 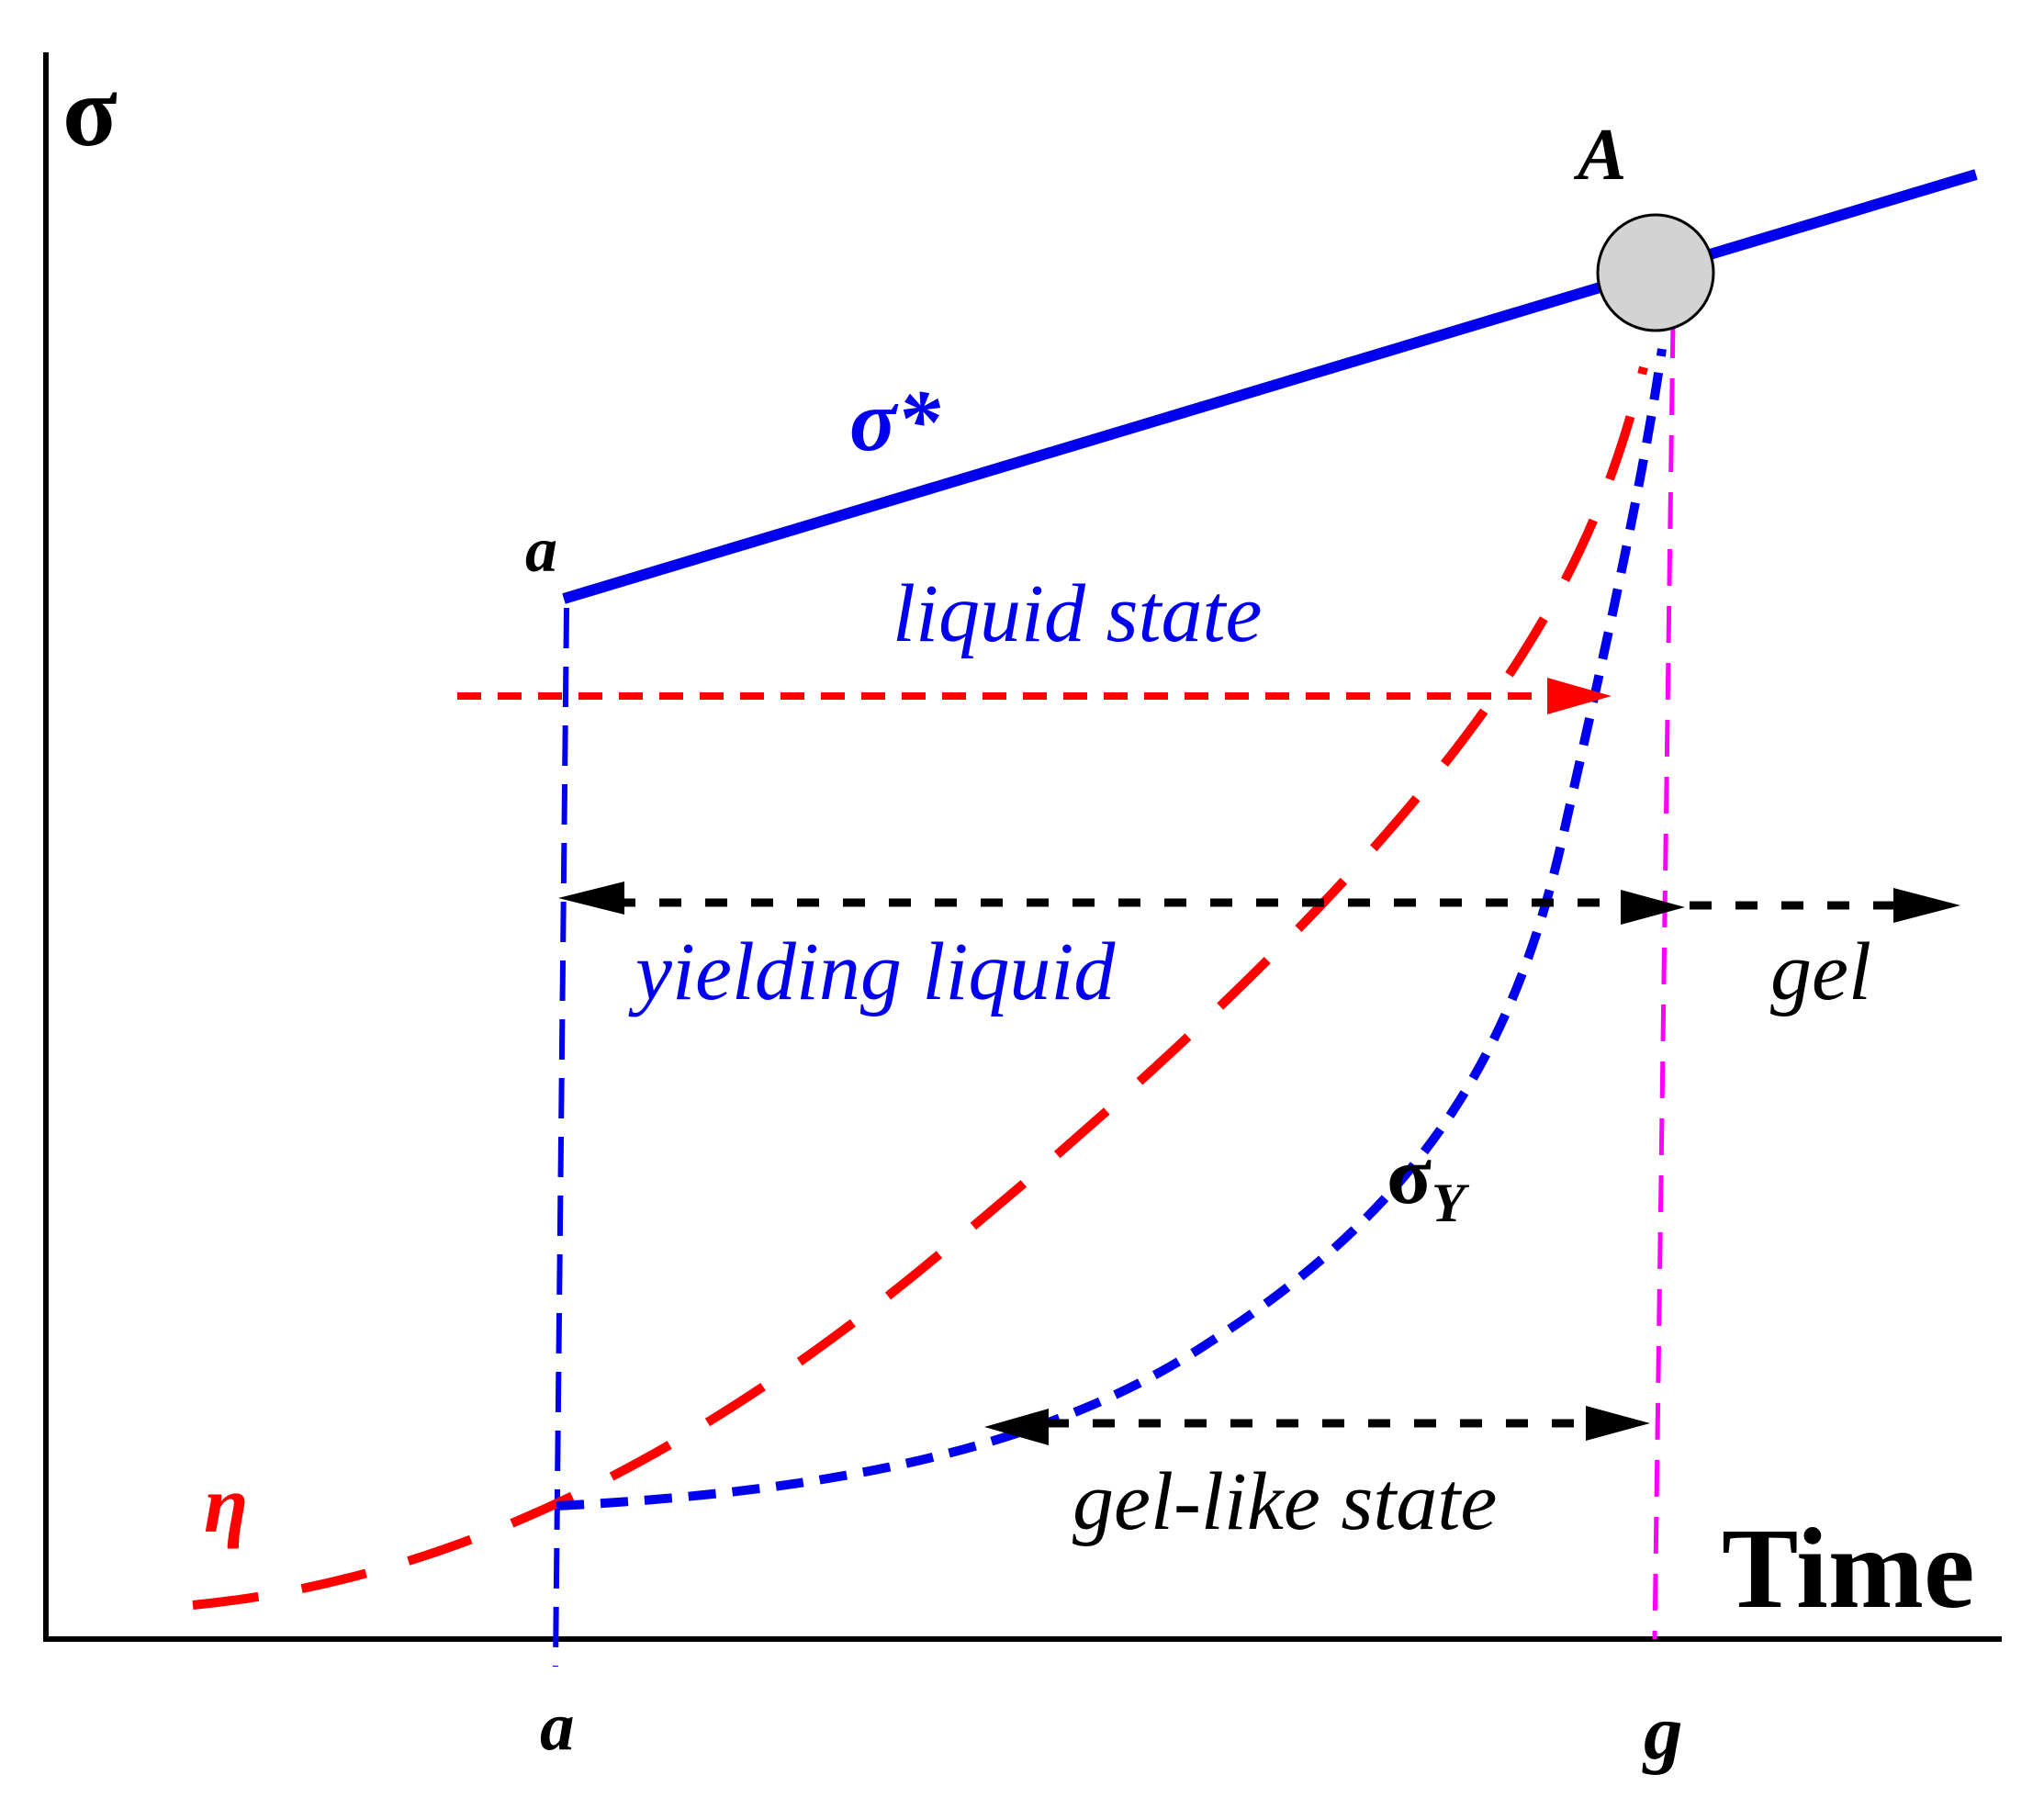 What do you see at coordinates (1825, 905) in the screenshot?
I see `gel-arrow` at bounding box center [1825, 905].